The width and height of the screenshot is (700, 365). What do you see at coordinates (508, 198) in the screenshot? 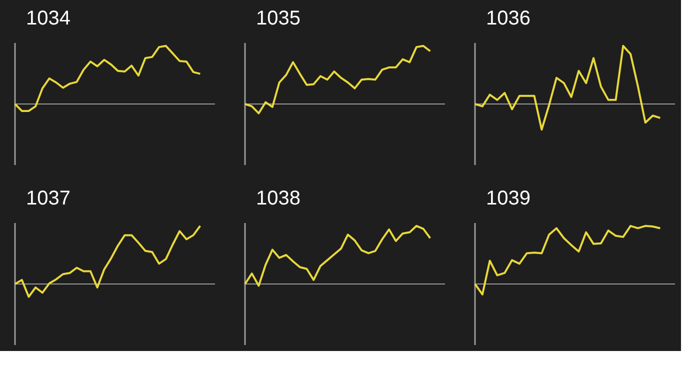
I see `chart-title: 1039` at bounding box center [508, 198].